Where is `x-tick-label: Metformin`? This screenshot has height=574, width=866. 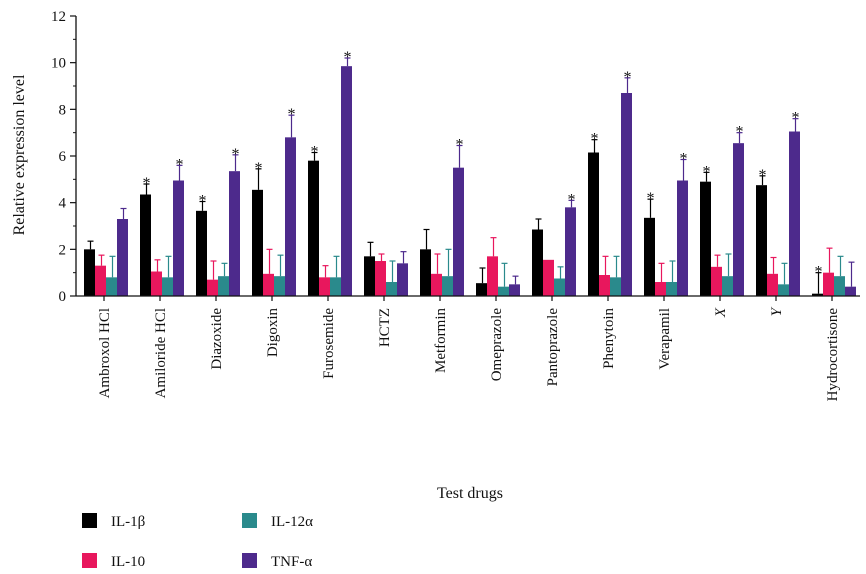
x-tick-label: Metformin is located at coordinates (441, 340).